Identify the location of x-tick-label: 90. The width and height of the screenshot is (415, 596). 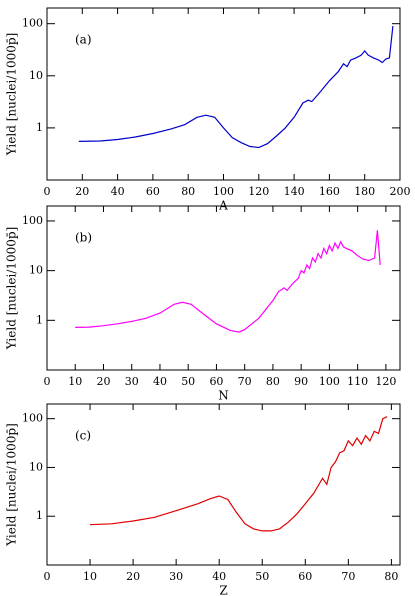
(301, 381).